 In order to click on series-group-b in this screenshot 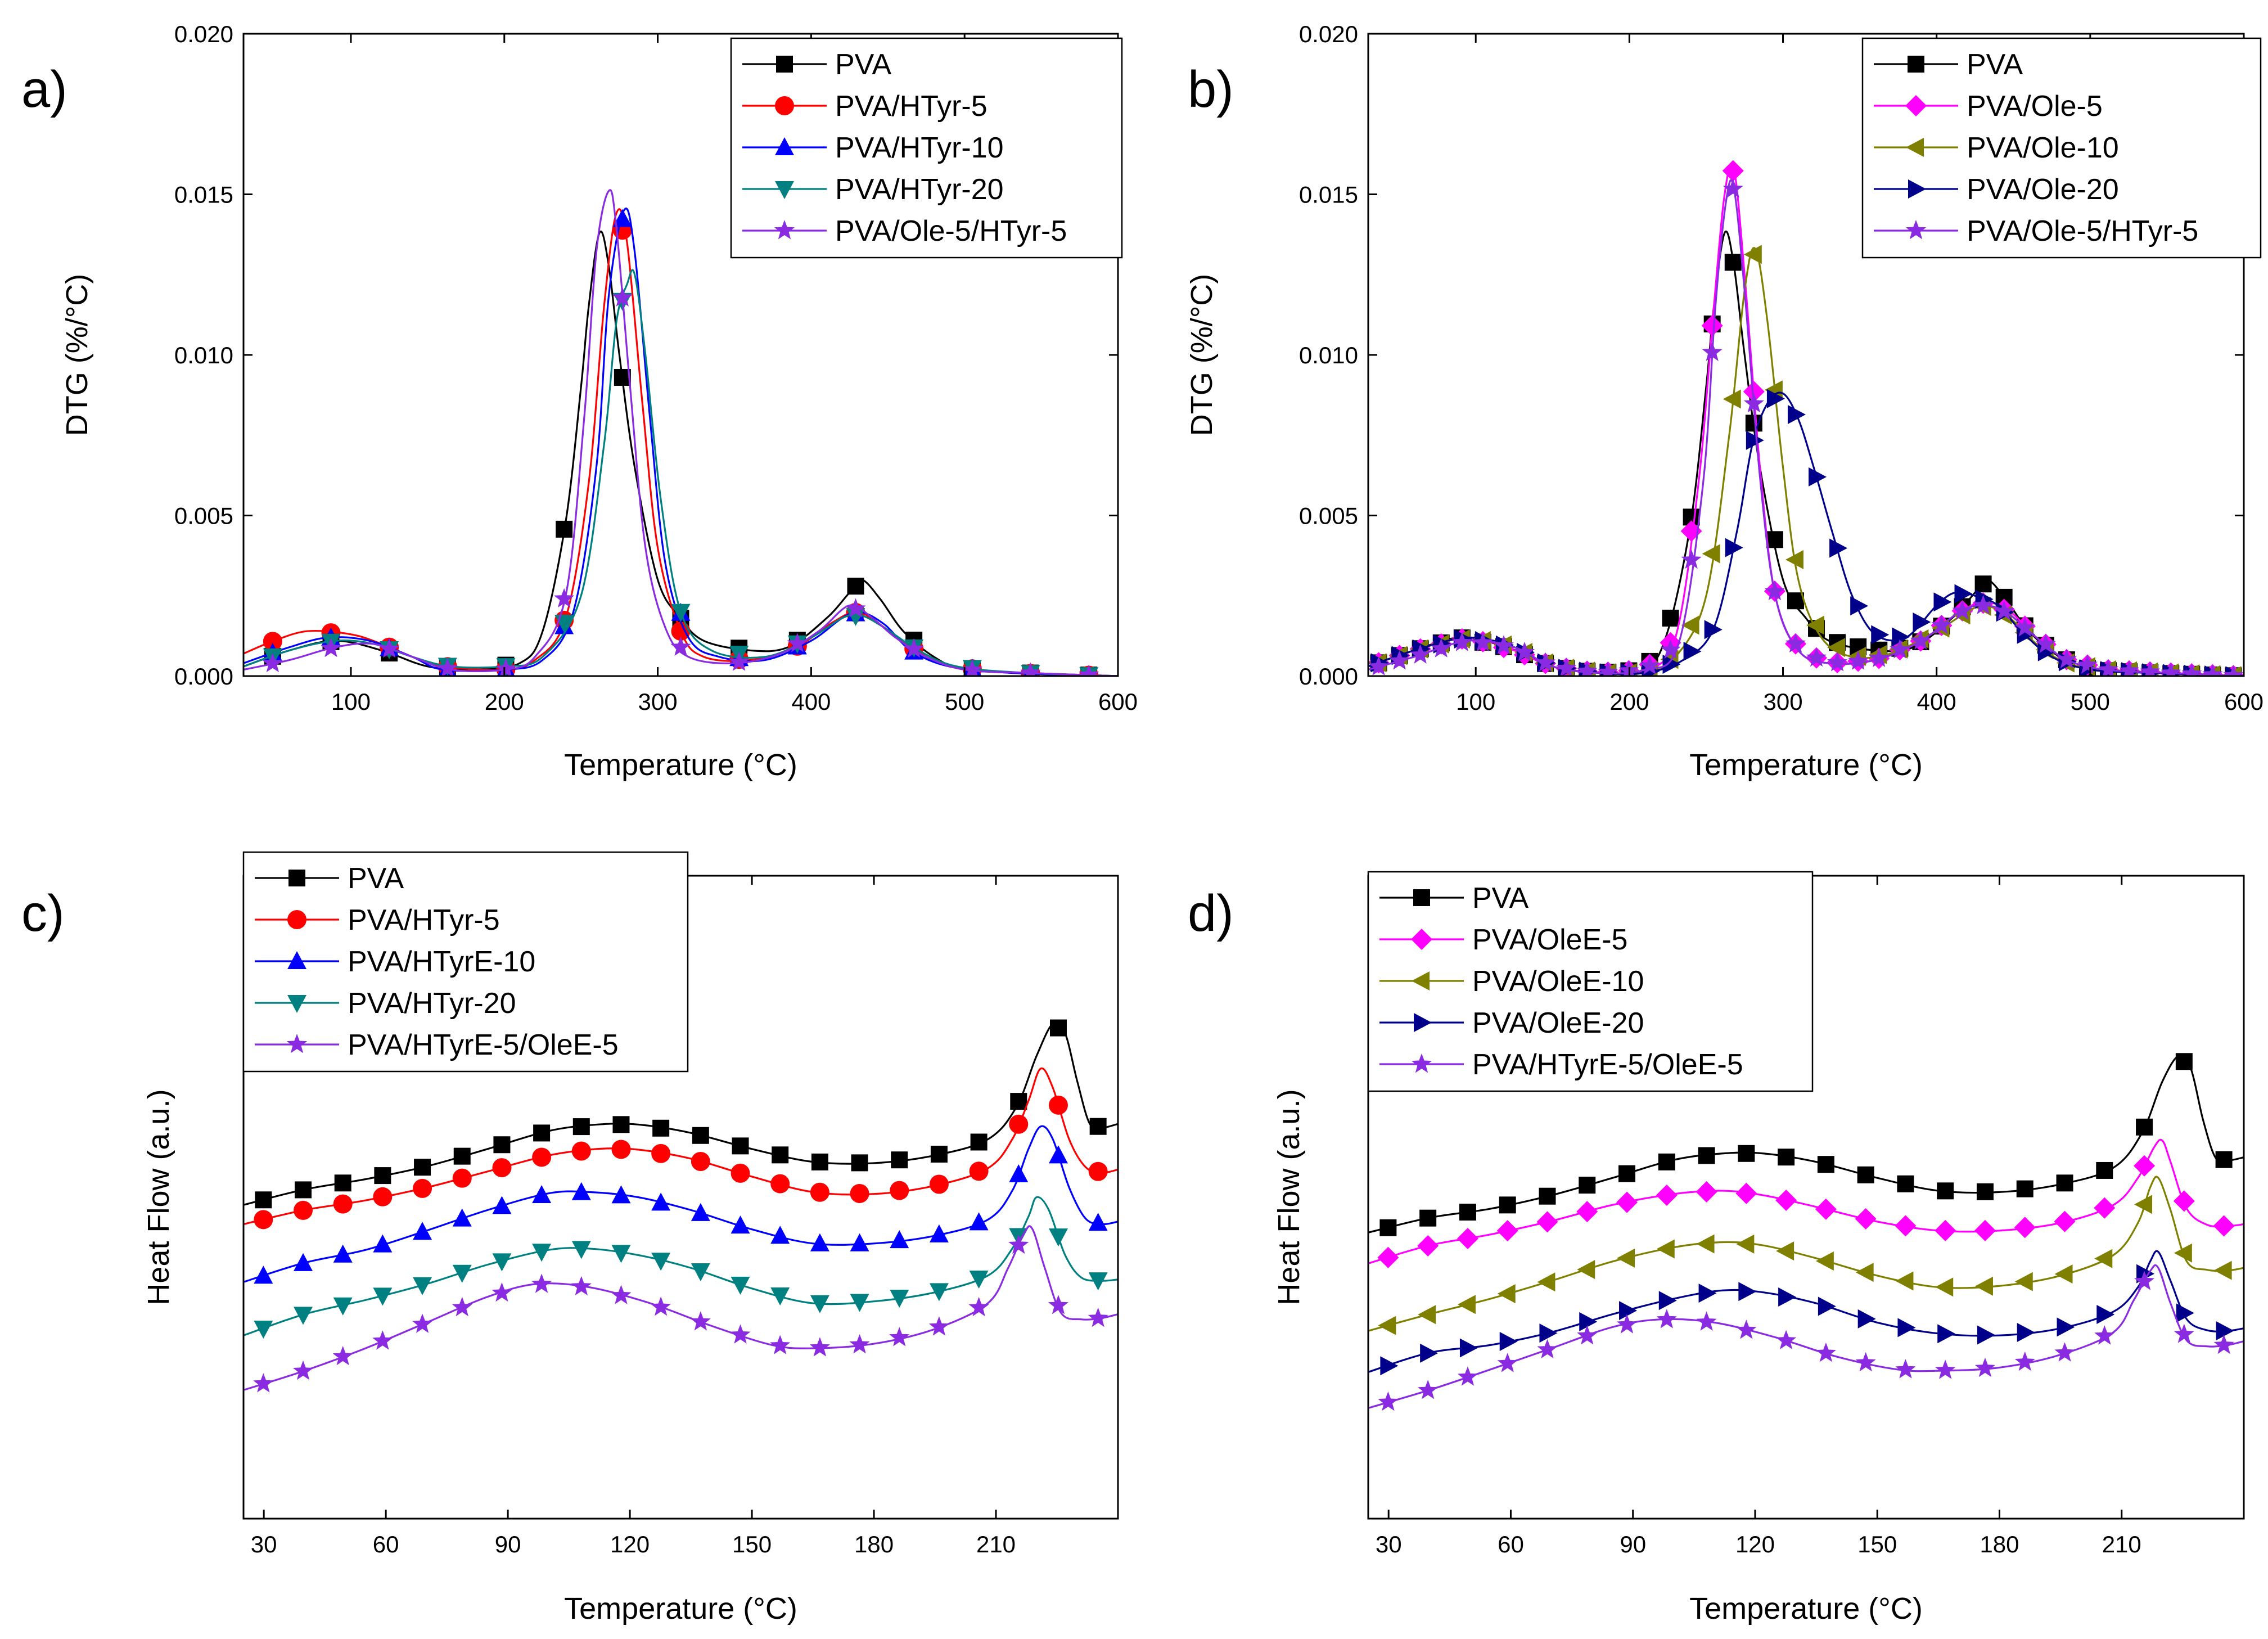, I will do `click(1806, 418)`.